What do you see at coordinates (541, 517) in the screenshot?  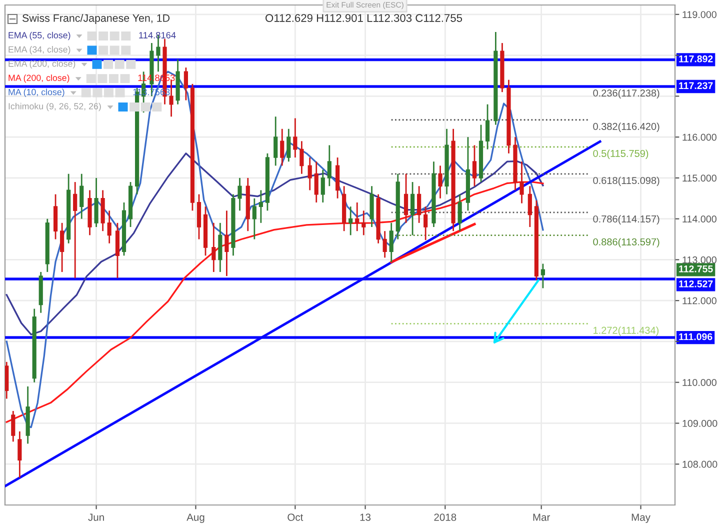 I see `x-tick-label: Mar` at bounding box center [541, 517].